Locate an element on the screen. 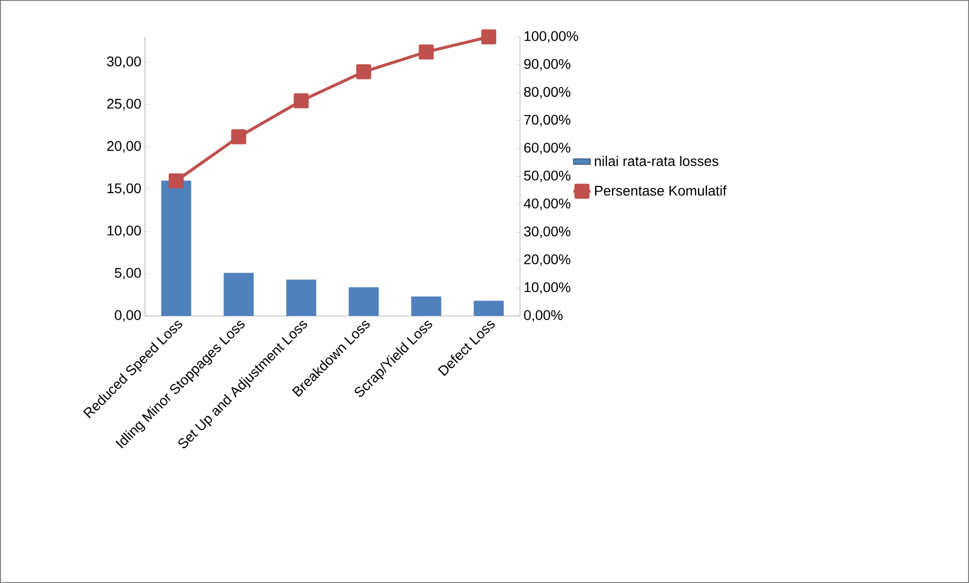  y2-tick-label: 60,00% is located at coordinates (547, 148).